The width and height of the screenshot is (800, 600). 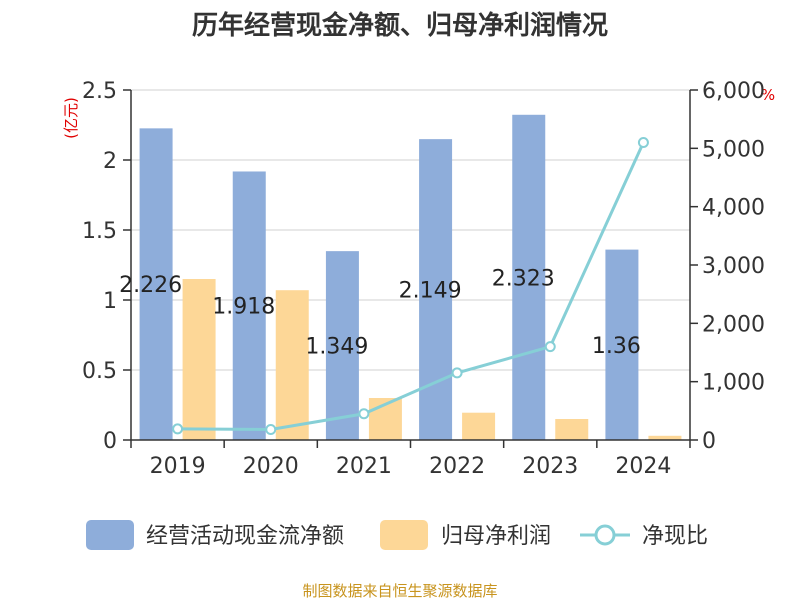 I want to click on x-tick-label: 2024, so click(x=643, y=466).